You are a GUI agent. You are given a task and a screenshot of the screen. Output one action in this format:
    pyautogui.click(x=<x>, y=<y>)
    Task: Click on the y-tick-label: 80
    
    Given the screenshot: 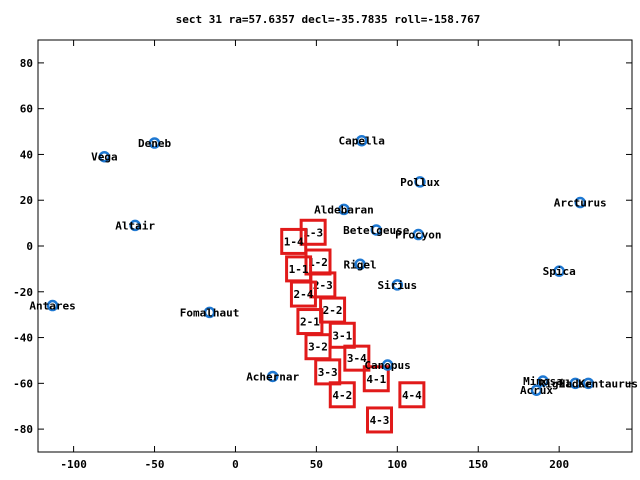 What is the action you would take?
    pyautogui.click(x=26, y=63)
    